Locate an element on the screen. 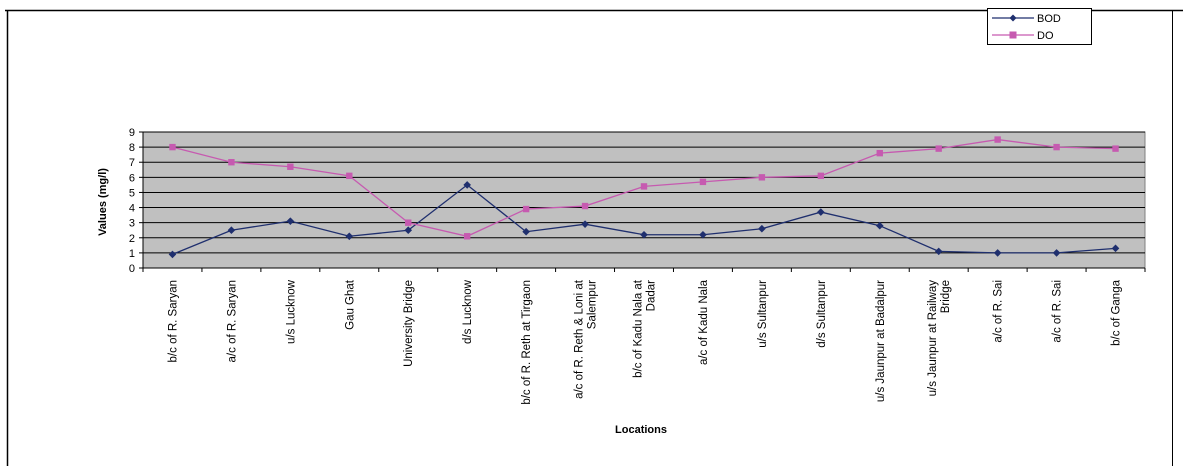 The width and height of the screenshot is (1183, 471). x-tick-label-9: a/c of Kadu Nala is located at coordinates (704, 322).